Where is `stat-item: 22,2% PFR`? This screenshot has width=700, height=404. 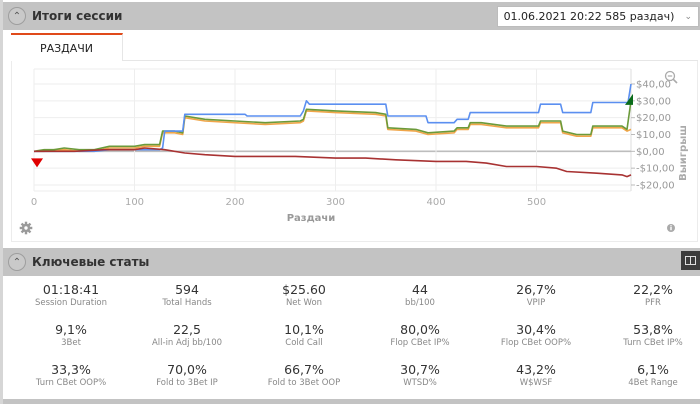
stat-item: 22,2% PFR is located at coordinates (647, 296).